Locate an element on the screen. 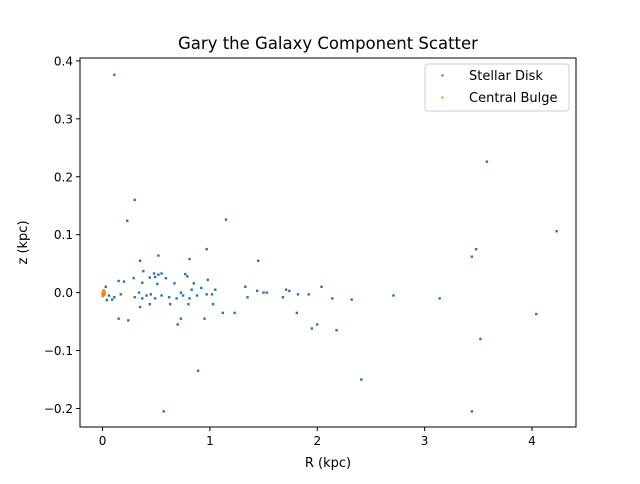  y-tick-label: −0.1 is located at coordinates (58, 351).